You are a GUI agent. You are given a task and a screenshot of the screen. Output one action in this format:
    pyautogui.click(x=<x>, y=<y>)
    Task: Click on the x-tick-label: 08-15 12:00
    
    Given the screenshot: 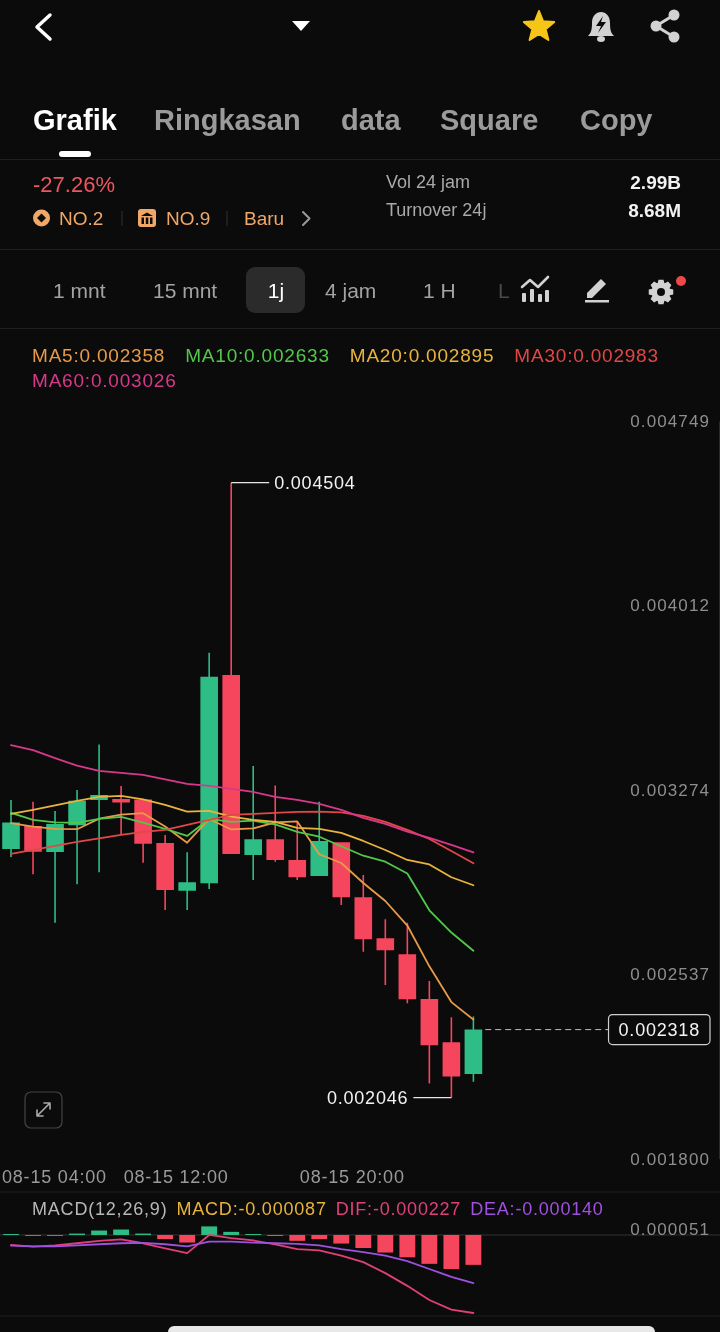 What is the action you would take?
    pyautogui.click(x=176, y=1177)
    